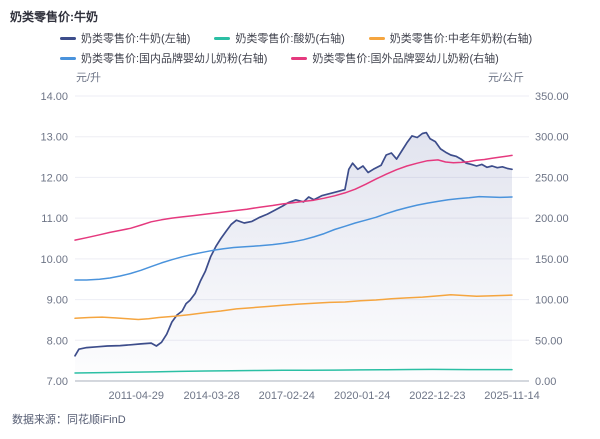 The image size is (600, 439). I want to click on legend-item-label: 奶类零售价:酸奶(右轴), so click(290, 39).